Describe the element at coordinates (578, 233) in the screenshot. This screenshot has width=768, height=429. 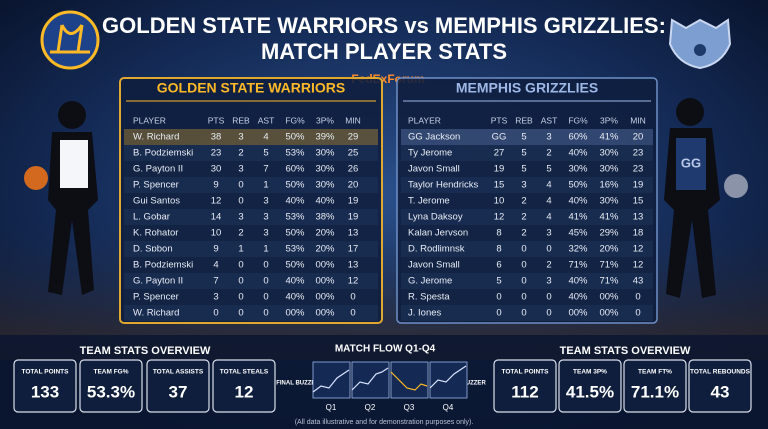
I see `stat-cell: 45%` at that location.